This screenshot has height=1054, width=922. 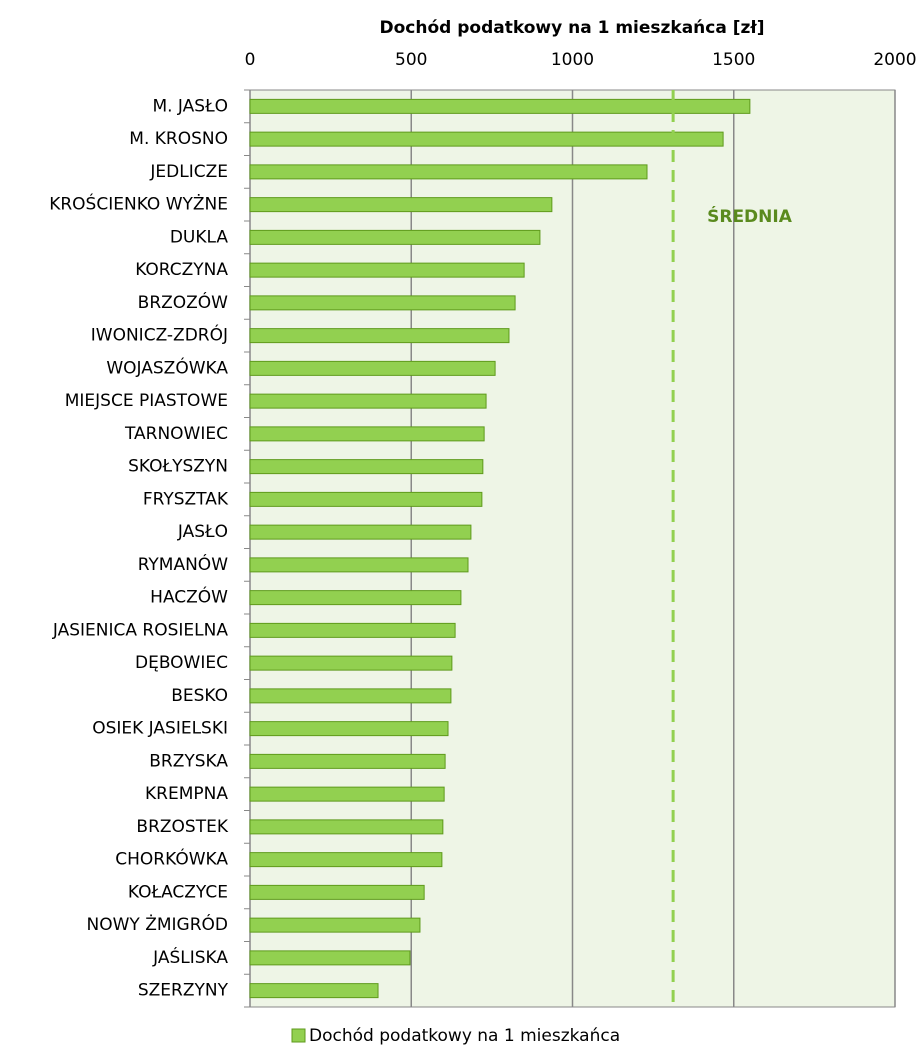 I want to click on chart-title: Dochód podatkowy na 1 mieszkańca [zł], so click(x=572, y=28).